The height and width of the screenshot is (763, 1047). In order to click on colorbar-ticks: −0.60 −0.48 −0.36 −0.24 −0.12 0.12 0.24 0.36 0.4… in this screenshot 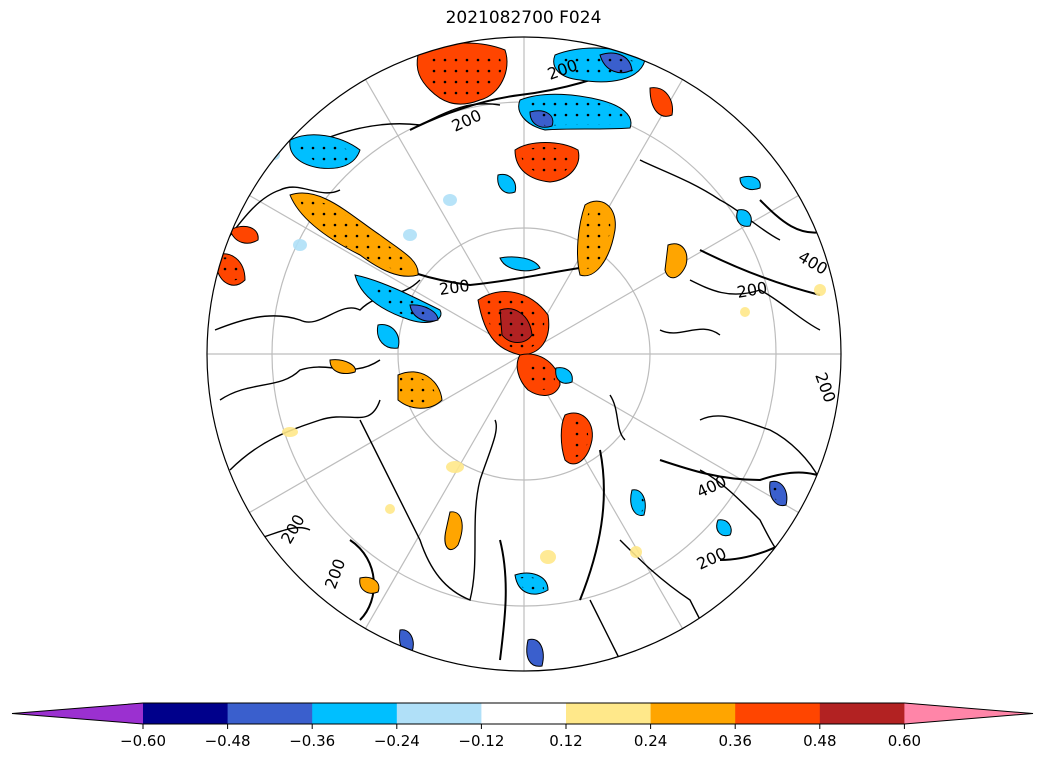, I will do `click(520, 737)`.